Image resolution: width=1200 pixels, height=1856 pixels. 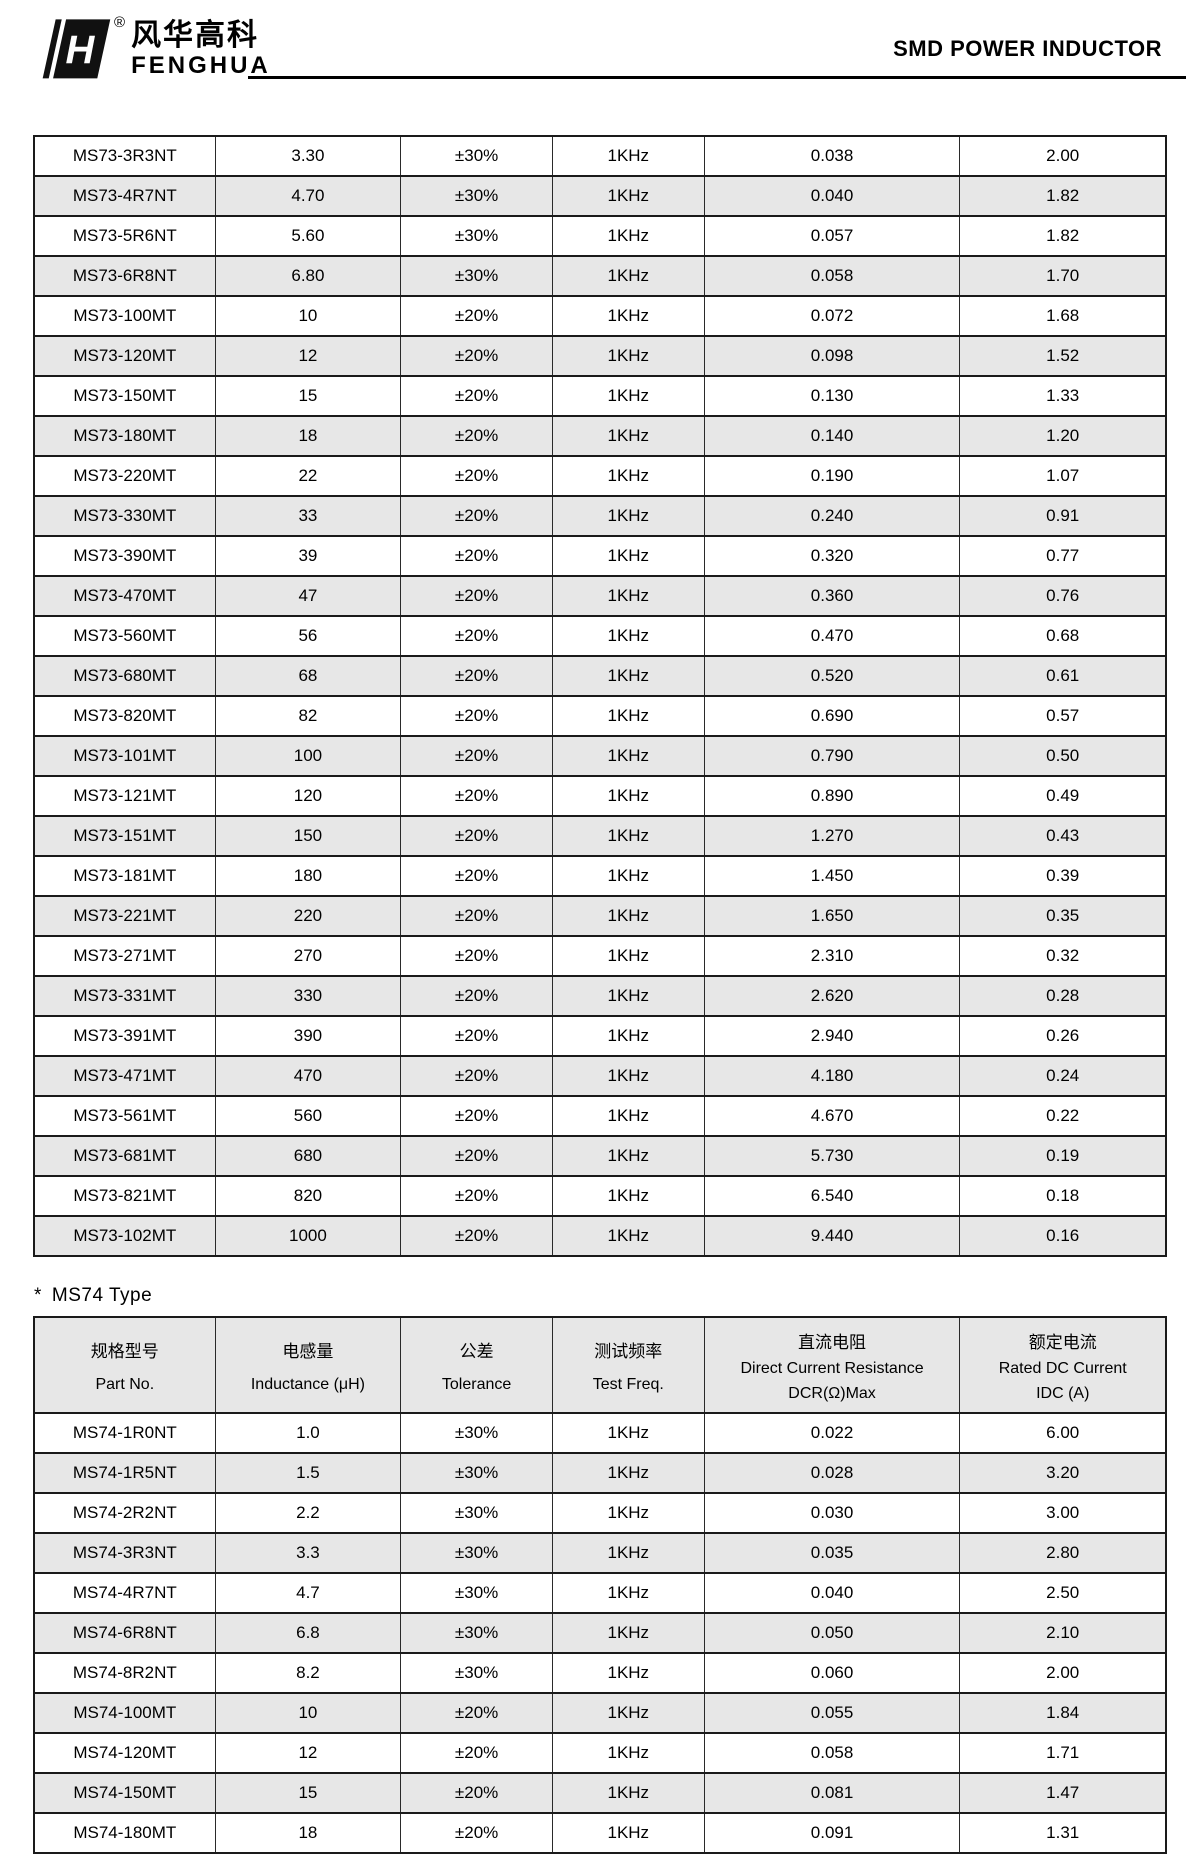 What do you see at coordinates (308, 1513) in the screenshot?
I see `table-cell: 2.2` at bounding box center [308, 1513].